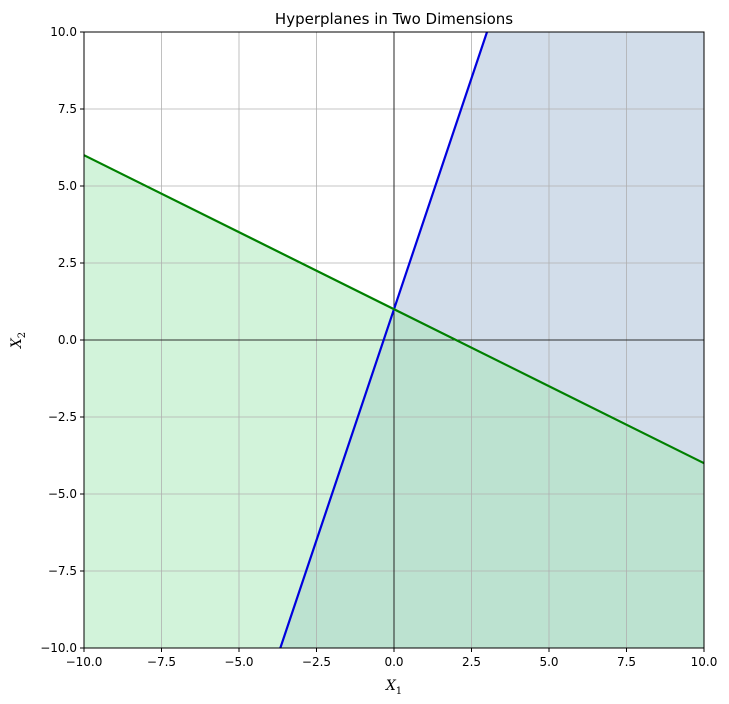  What do you see at coordinates (394, 19) in the screenshot?
I see `chart-title: Hyperplanes in Two Dimensions` at bounding box center [394, 19].